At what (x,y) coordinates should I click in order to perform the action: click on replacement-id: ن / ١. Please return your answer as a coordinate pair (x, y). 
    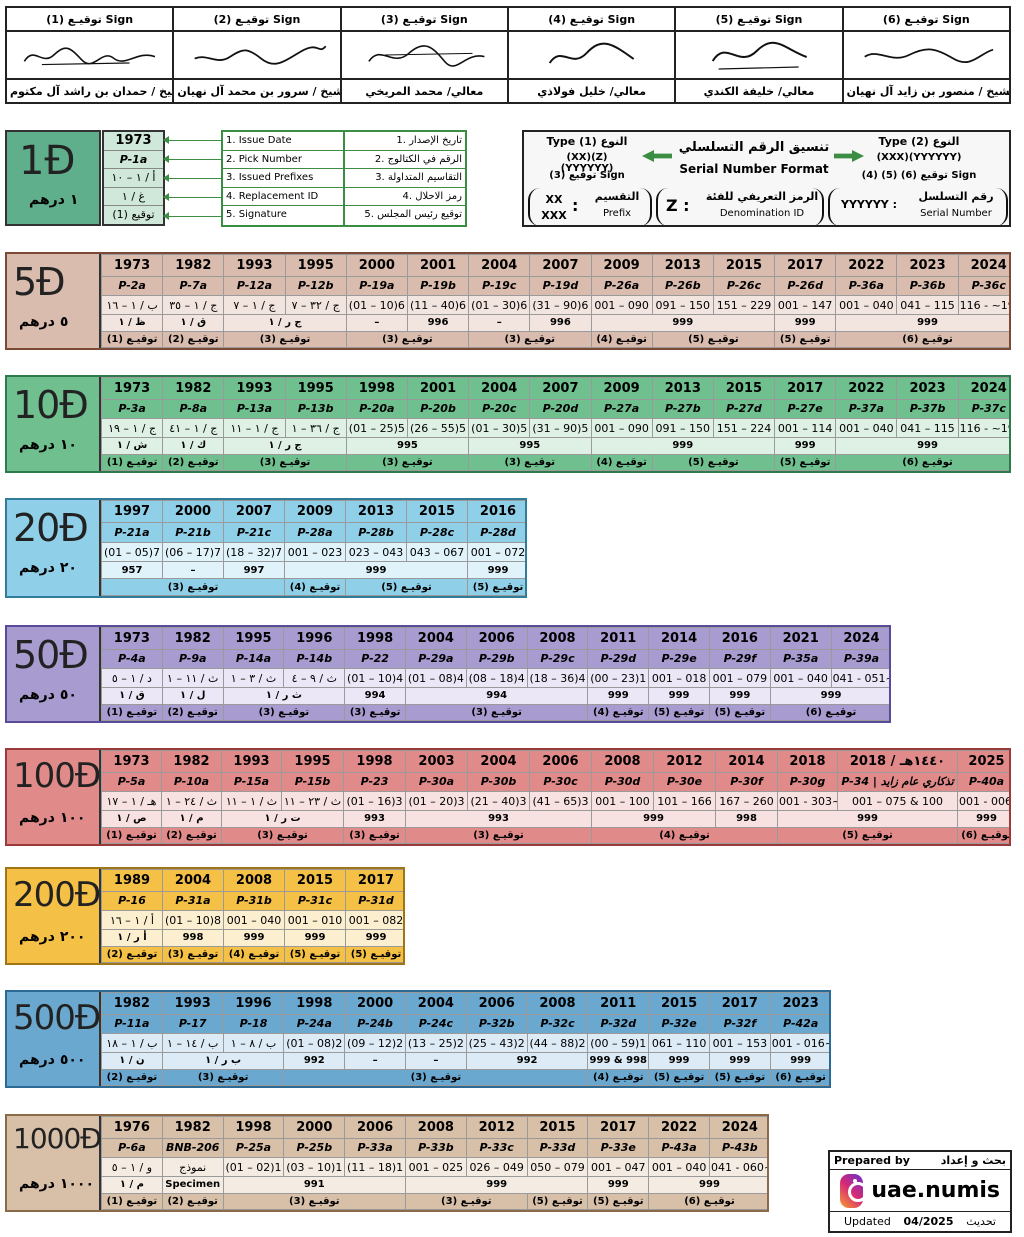
    Looking at the image, I should click on (132, 1061).